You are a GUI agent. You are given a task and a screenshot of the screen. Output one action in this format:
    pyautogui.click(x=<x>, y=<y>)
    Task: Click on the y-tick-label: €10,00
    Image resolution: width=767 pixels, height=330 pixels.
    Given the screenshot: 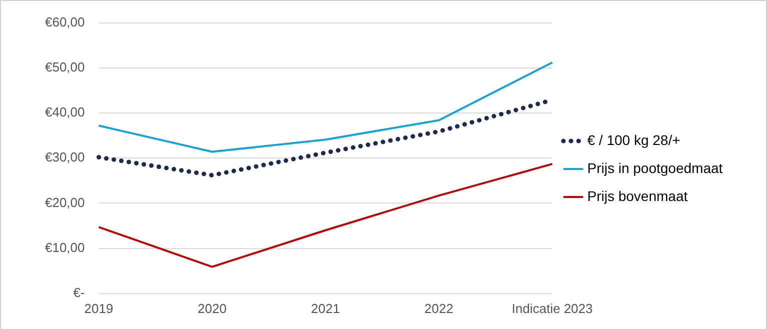 What is the action you would take?
    pyautogui.click(x=64, y=247)
    